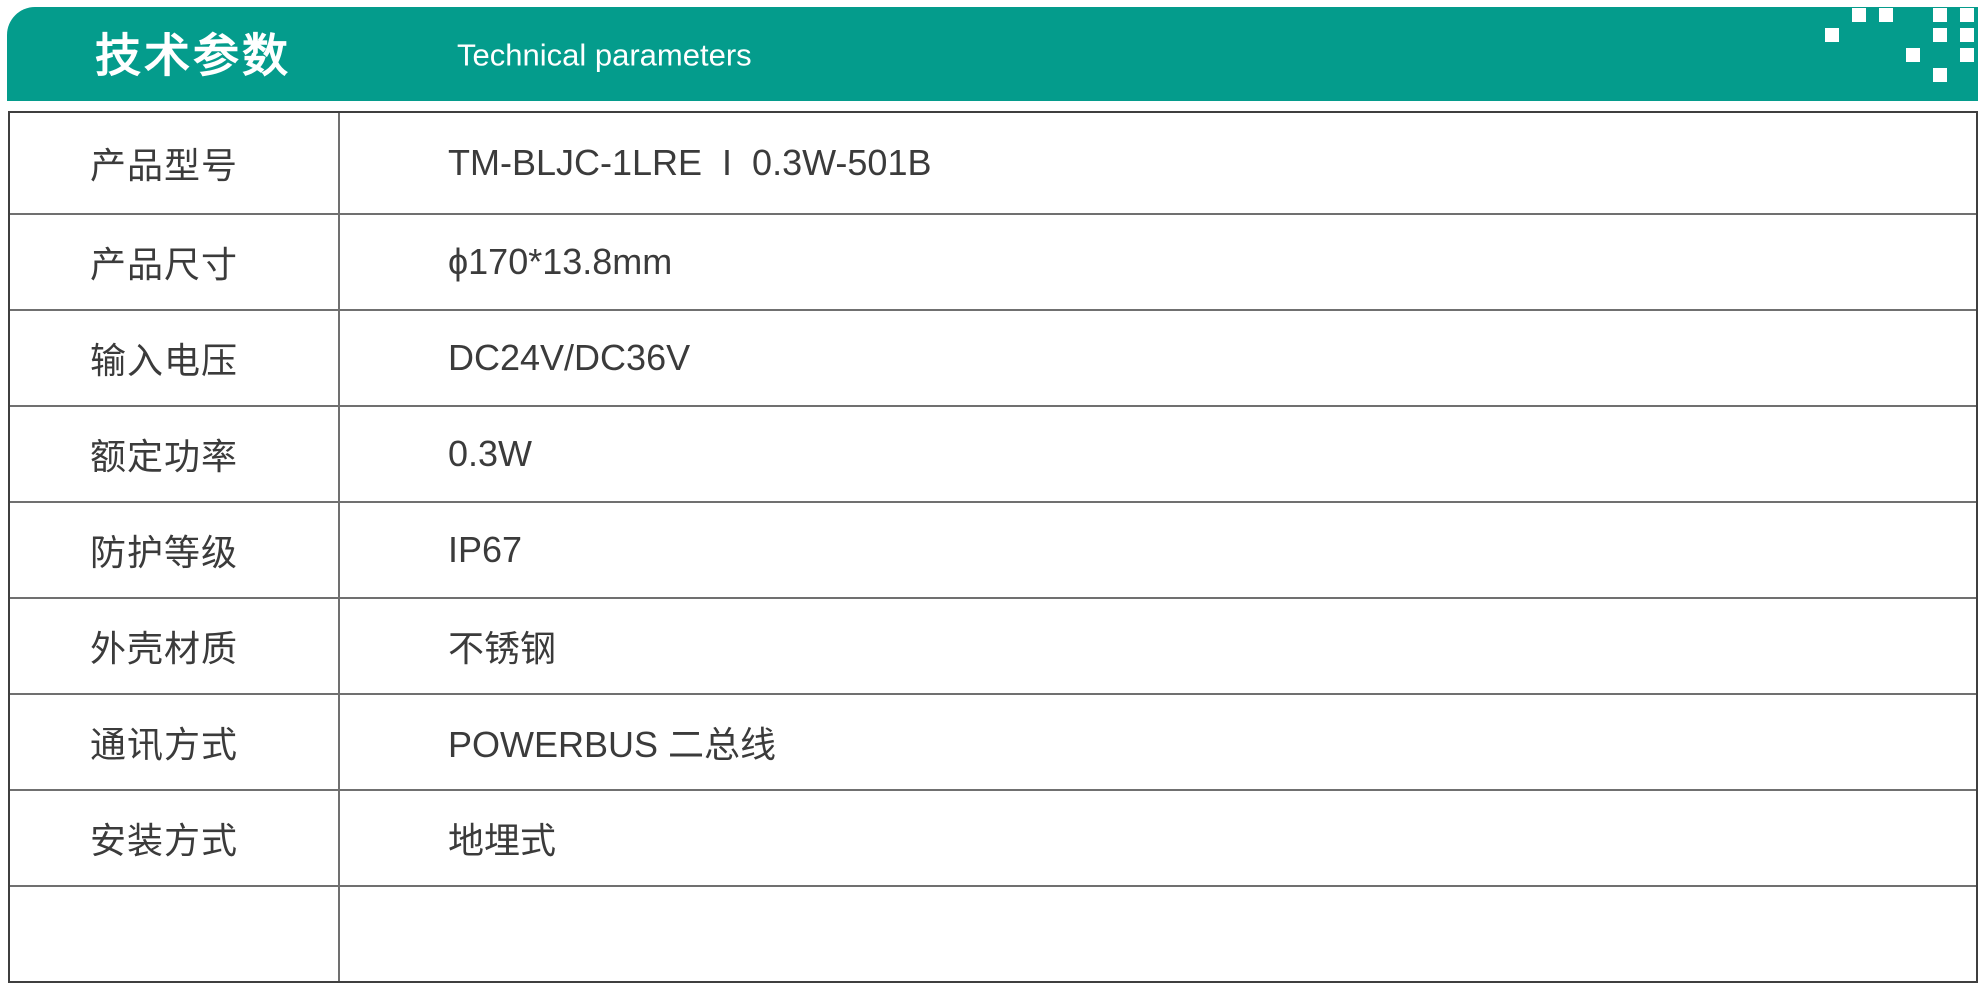 Image resolution: width=1984 pixels, height=987 pixels. I want to click on row-value: DC24V/DC36V, so click(569, 357).